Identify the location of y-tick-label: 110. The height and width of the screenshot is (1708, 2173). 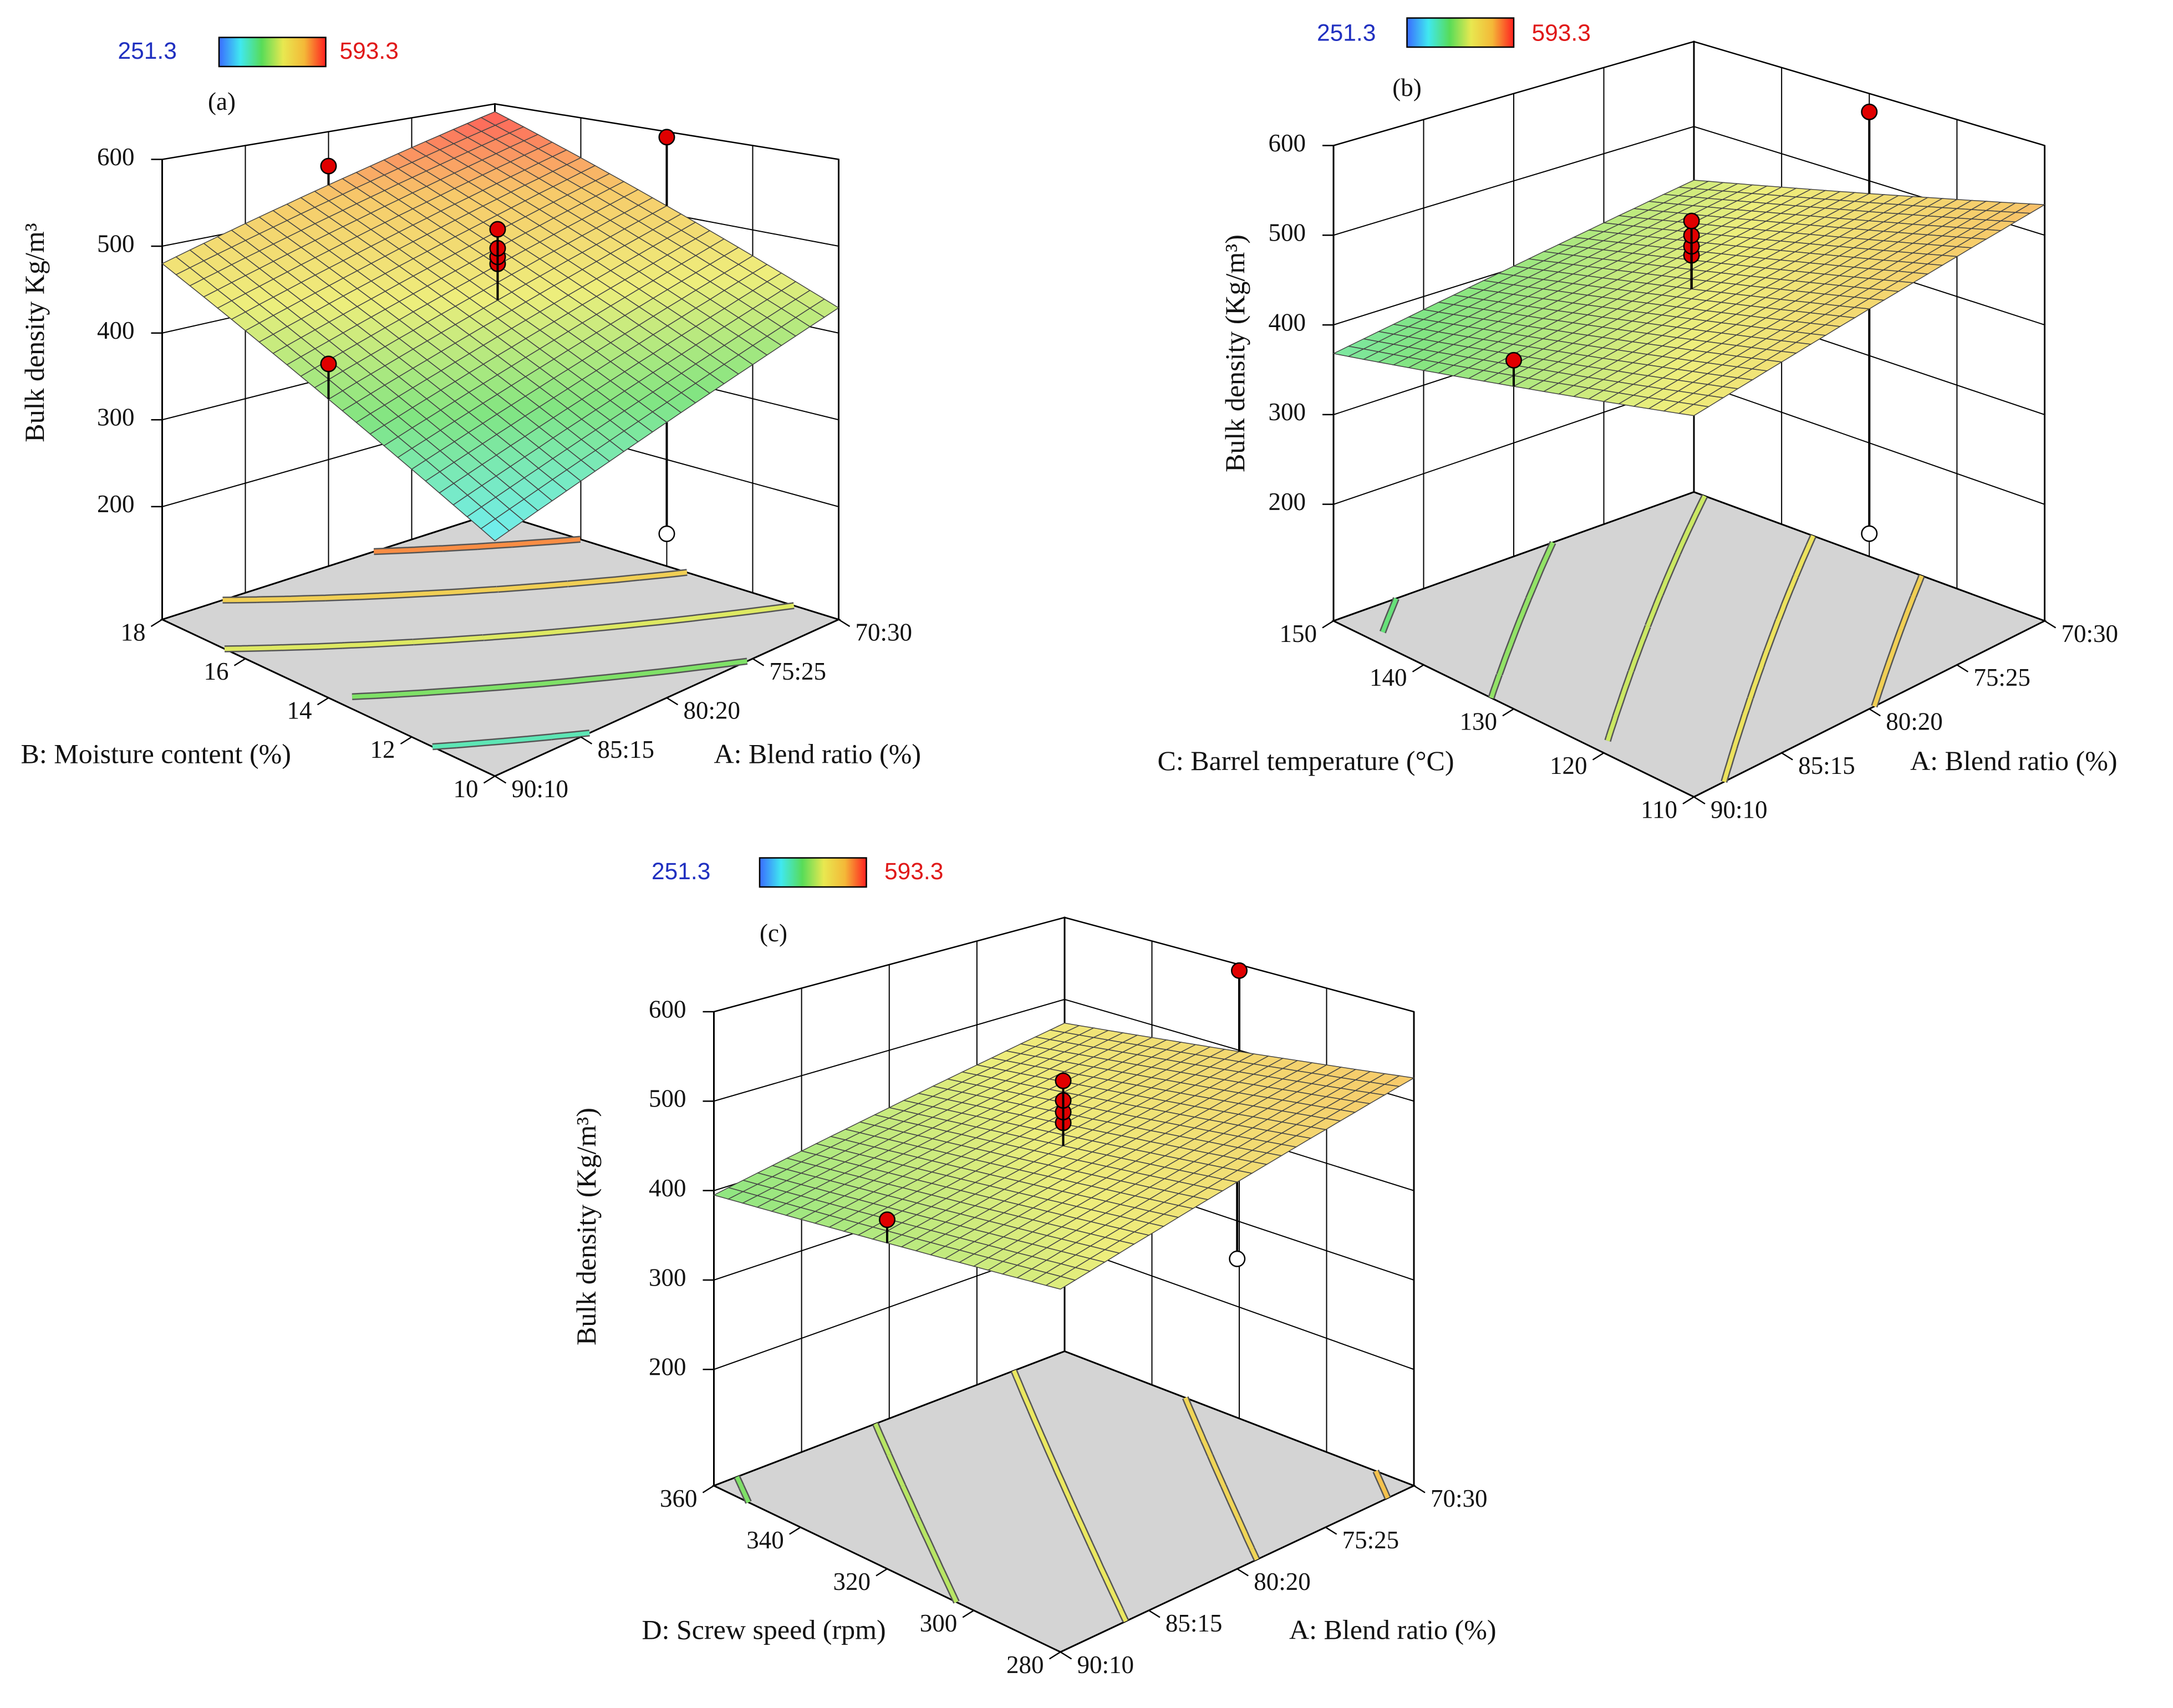
(1659, 809).